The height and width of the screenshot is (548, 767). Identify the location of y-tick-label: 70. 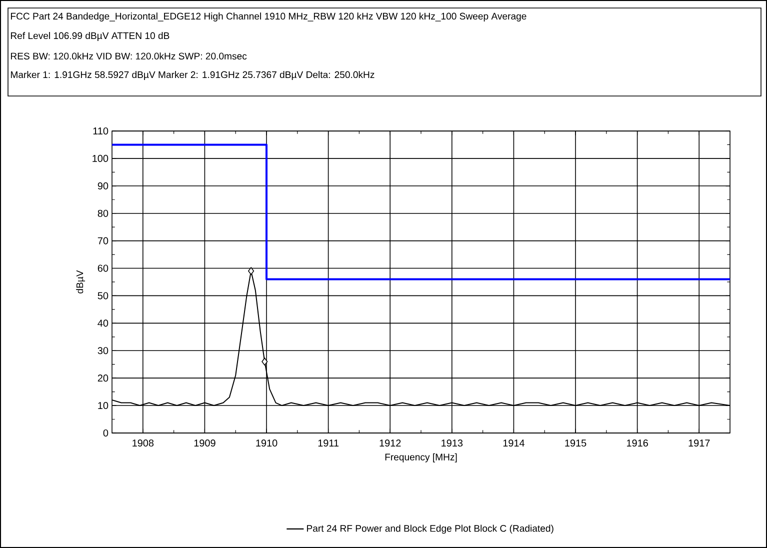
(103, 240).